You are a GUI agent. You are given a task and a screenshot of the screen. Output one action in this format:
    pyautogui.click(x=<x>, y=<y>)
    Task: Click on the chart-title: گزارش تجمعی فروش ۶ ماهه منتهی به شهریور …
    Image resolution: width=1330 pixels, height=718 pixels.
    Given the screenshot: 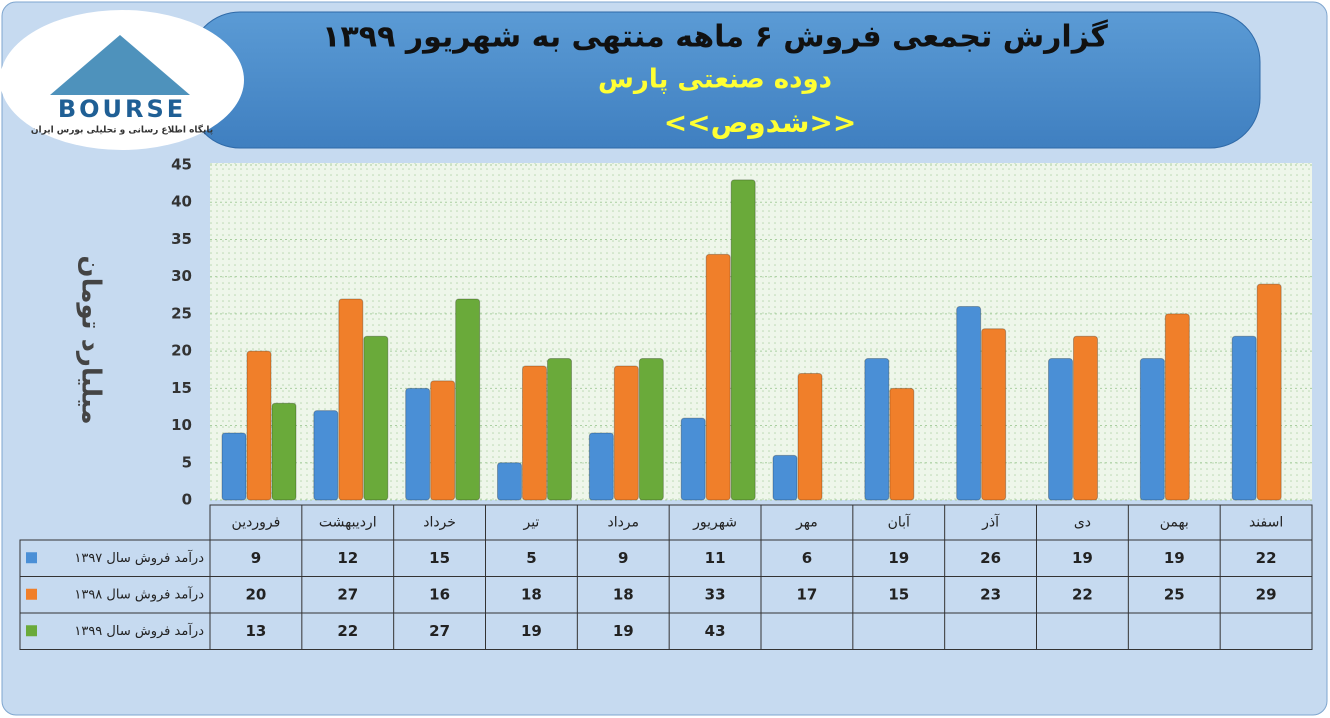 What is the action you would take?
    pyautogui.click(x=715, y=37)
    